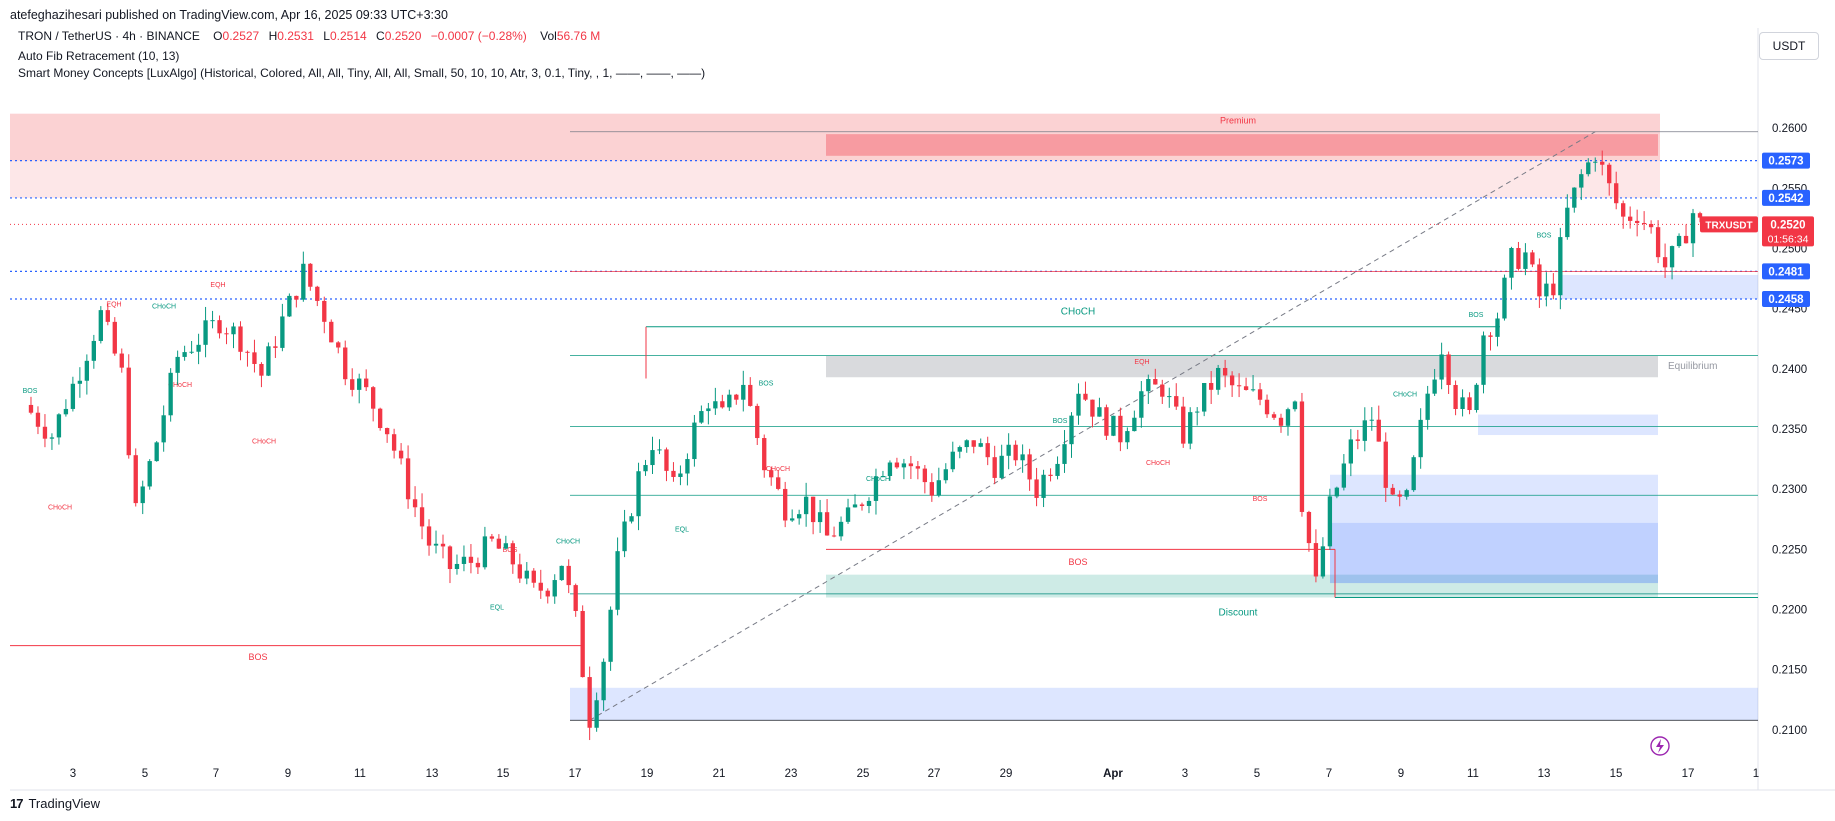 This screenshot has width=1835, height=821. I want to click on x-tick-3: 9, so click(288, 774).